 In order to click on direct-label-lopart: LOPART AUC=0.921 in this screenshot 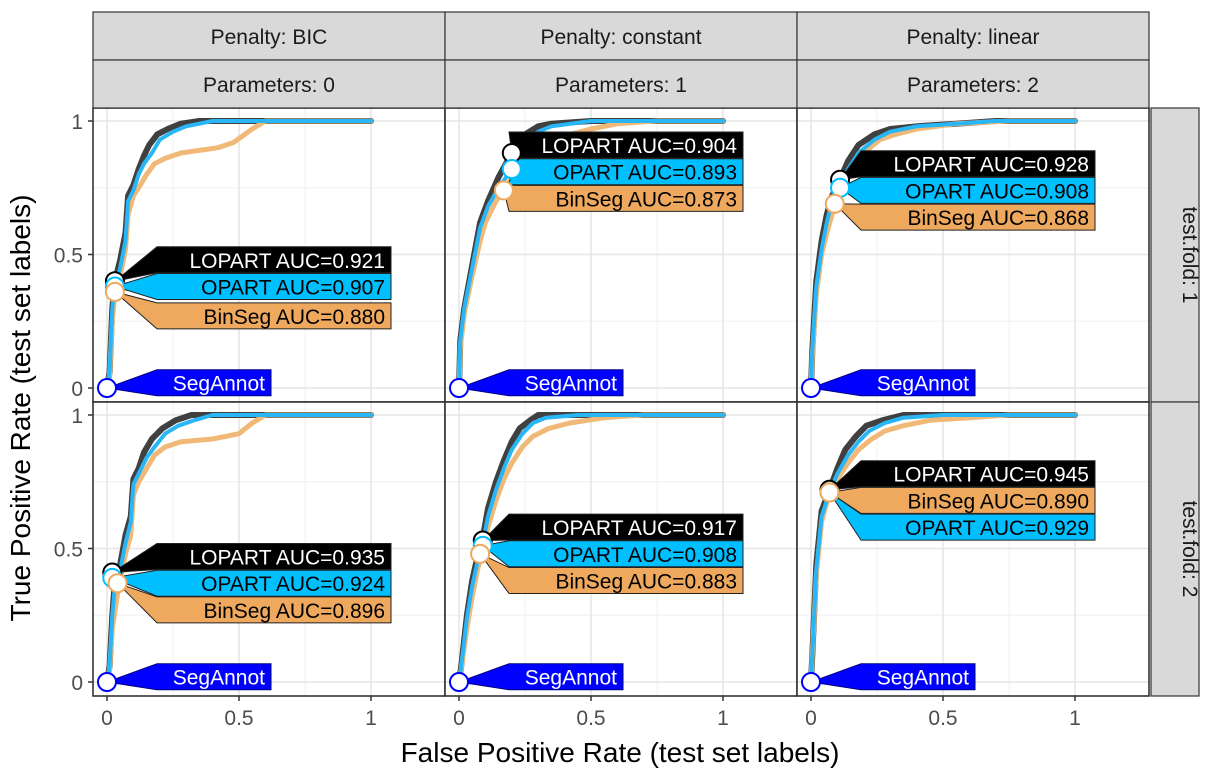, I will do `click(287, 261)`.